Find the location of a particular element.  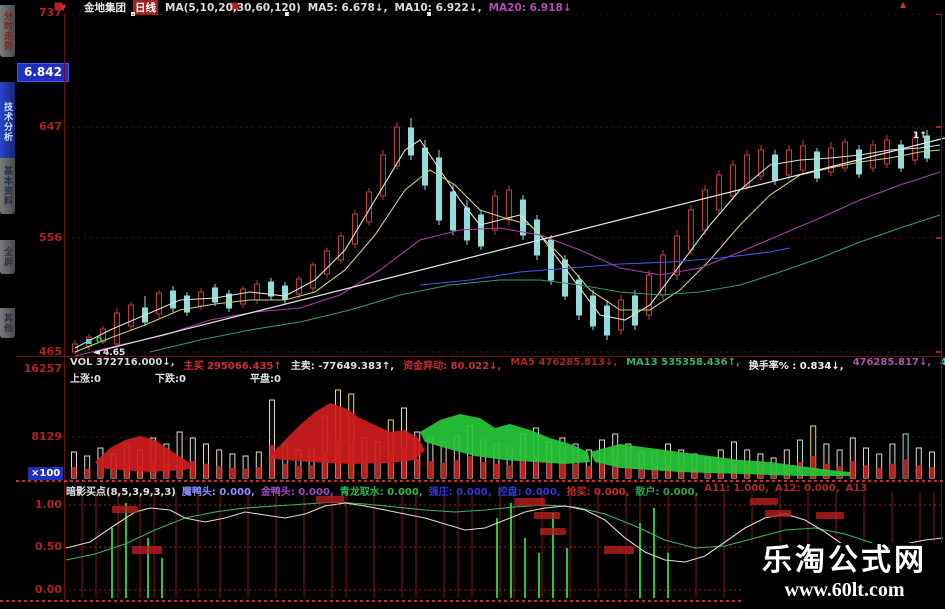

watermark-site-name: 乐淘公式网 is located at coordinates (844, 560).